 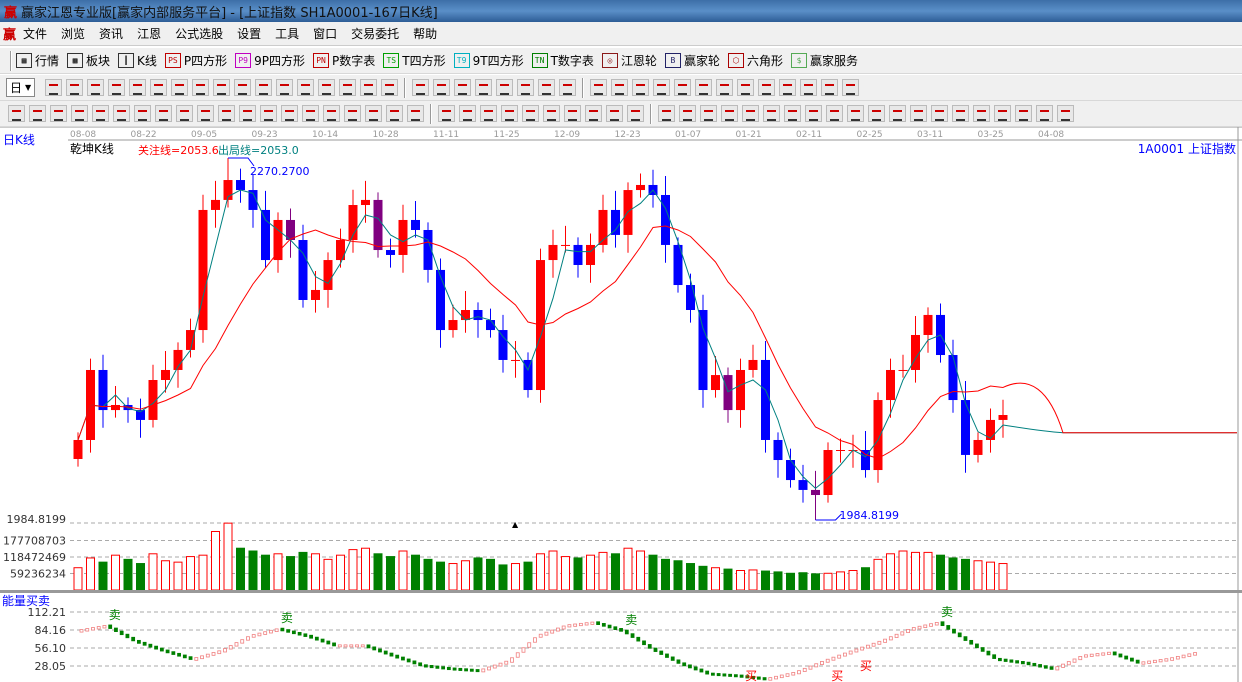 What do you see at coordinates (111, 34) in the screenshot?
I see `menu-item: 资讯` at bounding box center [111, 34].